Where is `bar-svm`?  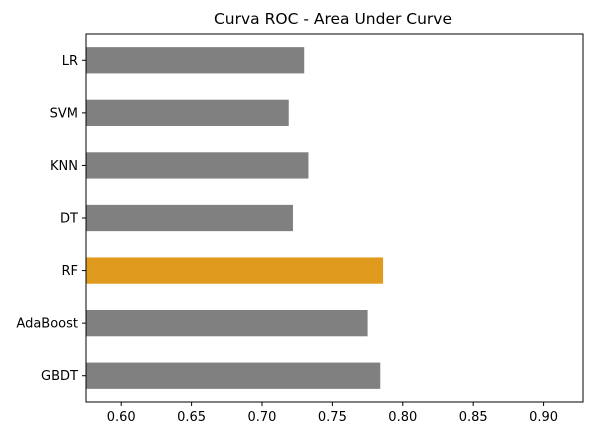 bar-svm is located at coordinates (187, 113).